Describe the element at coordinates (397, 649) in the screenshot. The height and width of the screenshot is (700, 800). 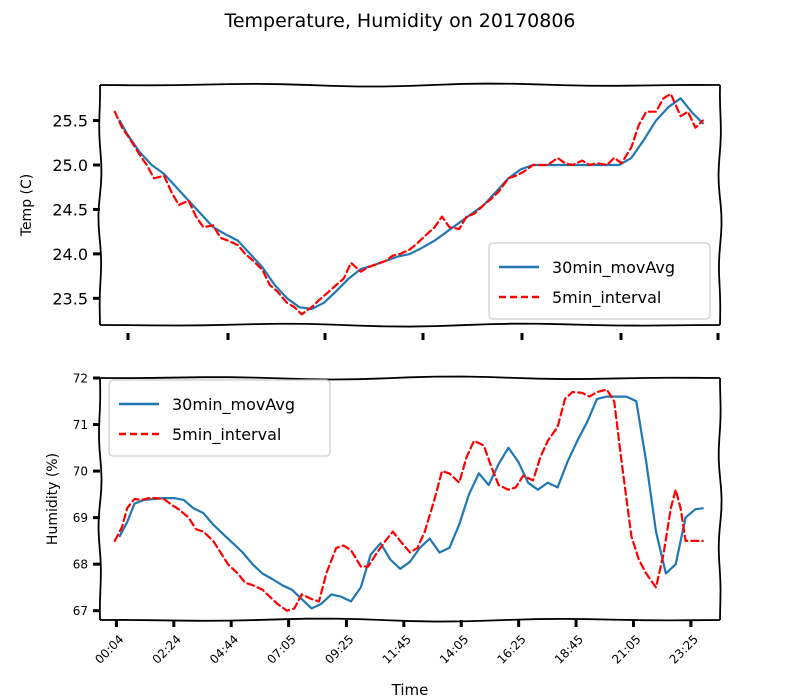
I see `x-tick-label: 11:45` at that location.